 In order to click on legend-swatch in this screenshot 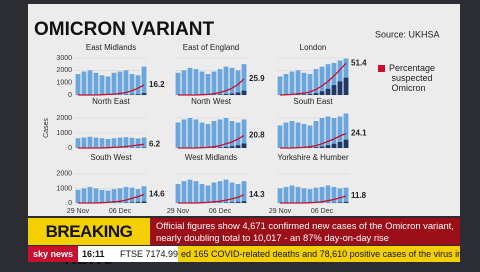, I will do `click(381, 68)`.